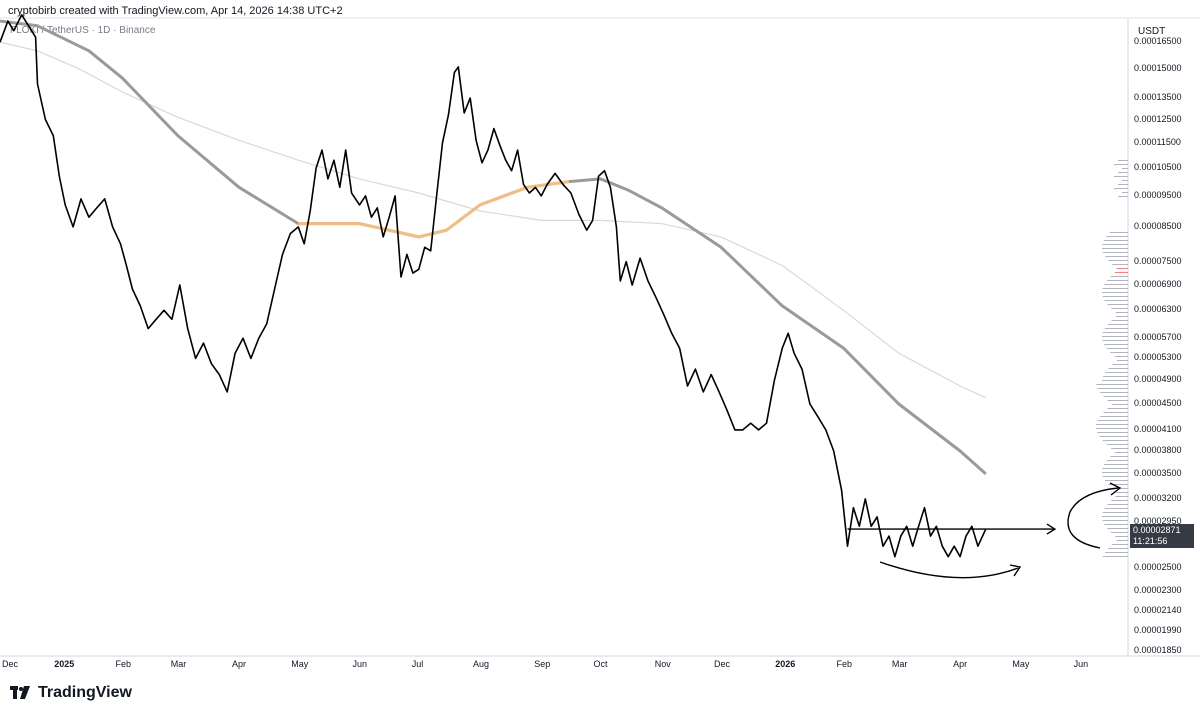 This screenshot has width=1200, height=714. I want to click on support-line-arrowhead, so click(1051, 529).